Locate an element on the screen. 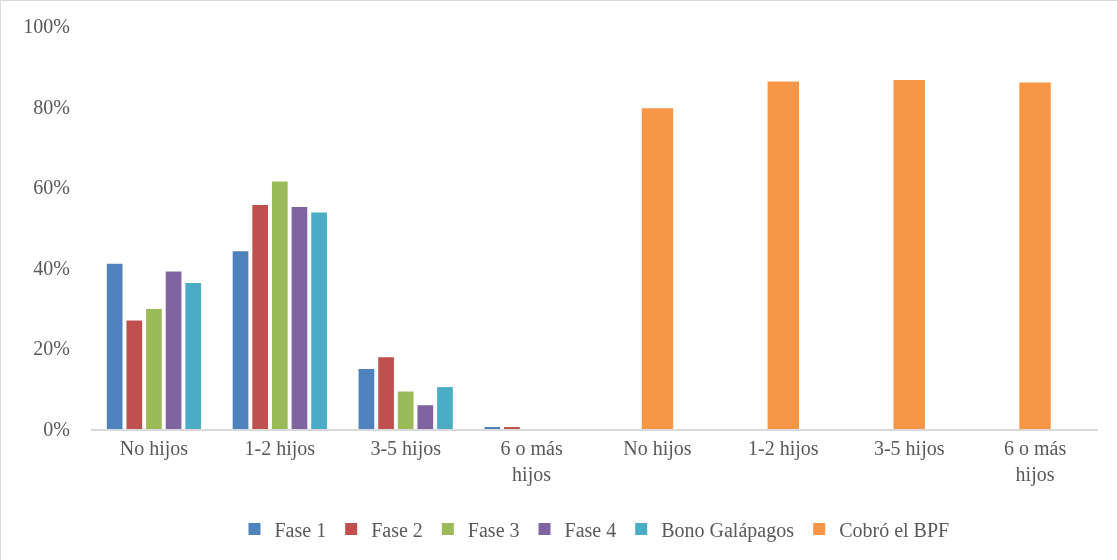 The width and height of the screenshot is (1117, 560). legend-label: Fase 3 is located at coordinates (493, 529).